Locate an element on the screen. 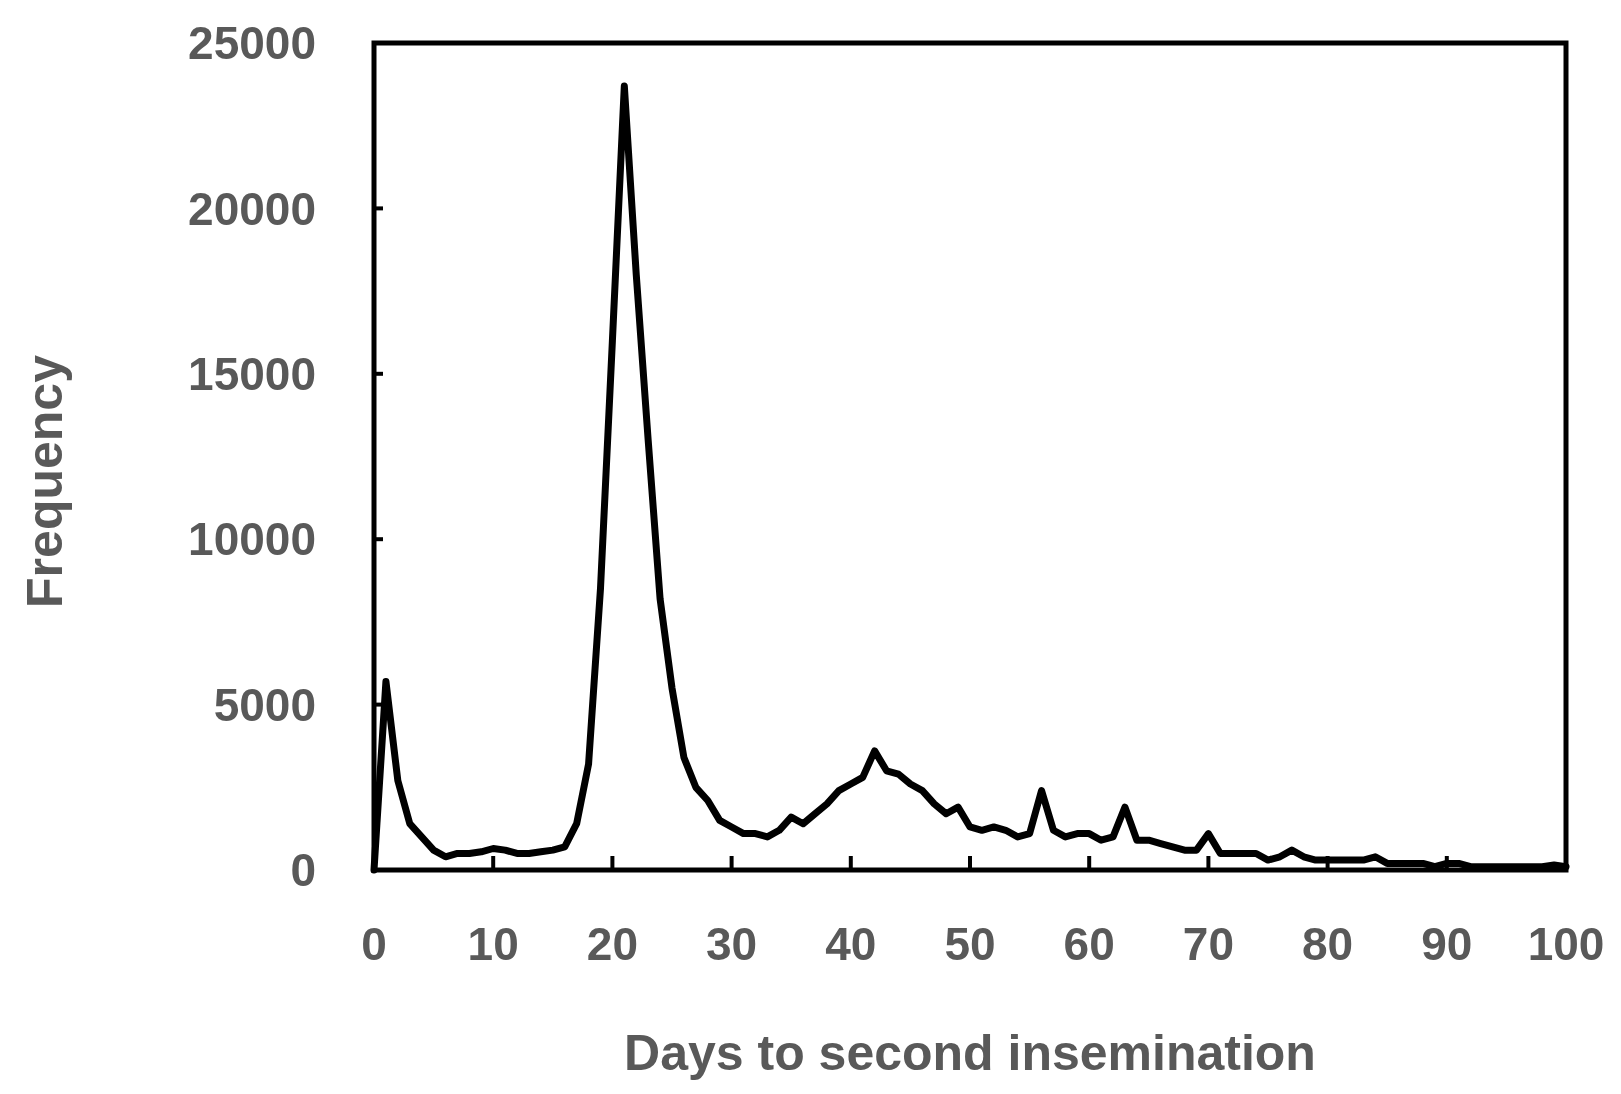  x-tick-label: 30 is located at coordinates (732, 944).